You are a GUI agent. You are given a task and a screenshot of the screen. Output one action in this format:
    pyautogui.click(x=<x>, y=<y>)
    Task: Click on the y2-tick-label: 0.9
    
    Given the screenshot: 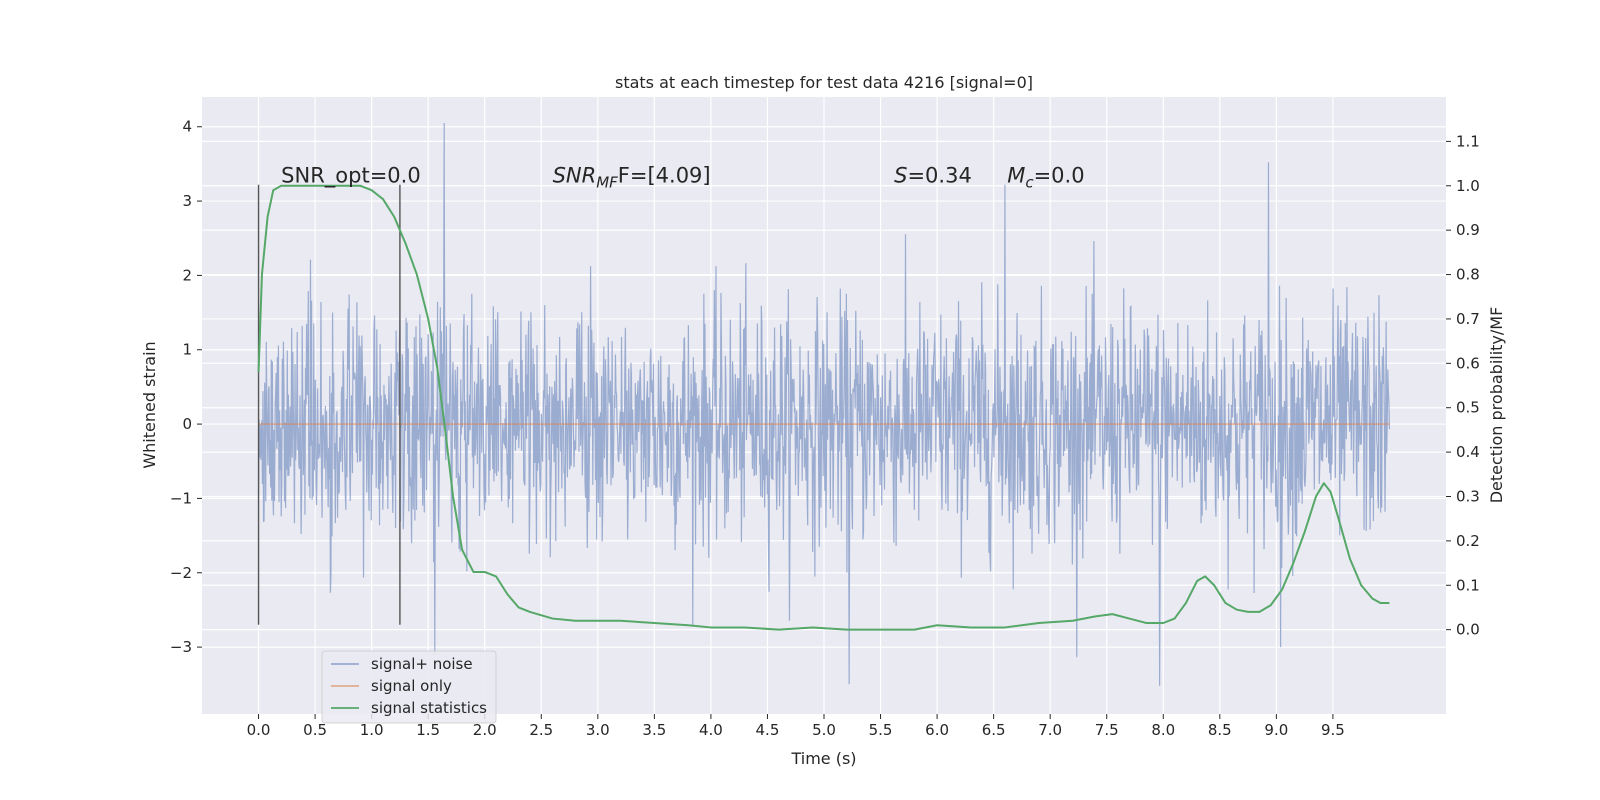 What is the action you would take?
    pyautogui.click(x=1468, y=230)
    